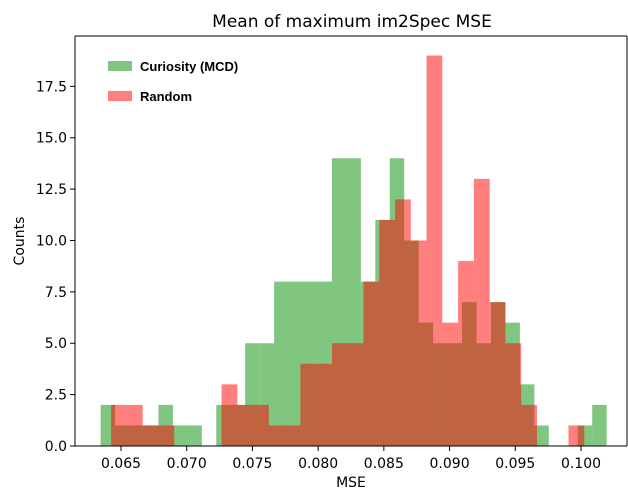  Describe the element at coordinates (56, 344) in the screenshot. I see `y-tick-label: 5.0` at that location.